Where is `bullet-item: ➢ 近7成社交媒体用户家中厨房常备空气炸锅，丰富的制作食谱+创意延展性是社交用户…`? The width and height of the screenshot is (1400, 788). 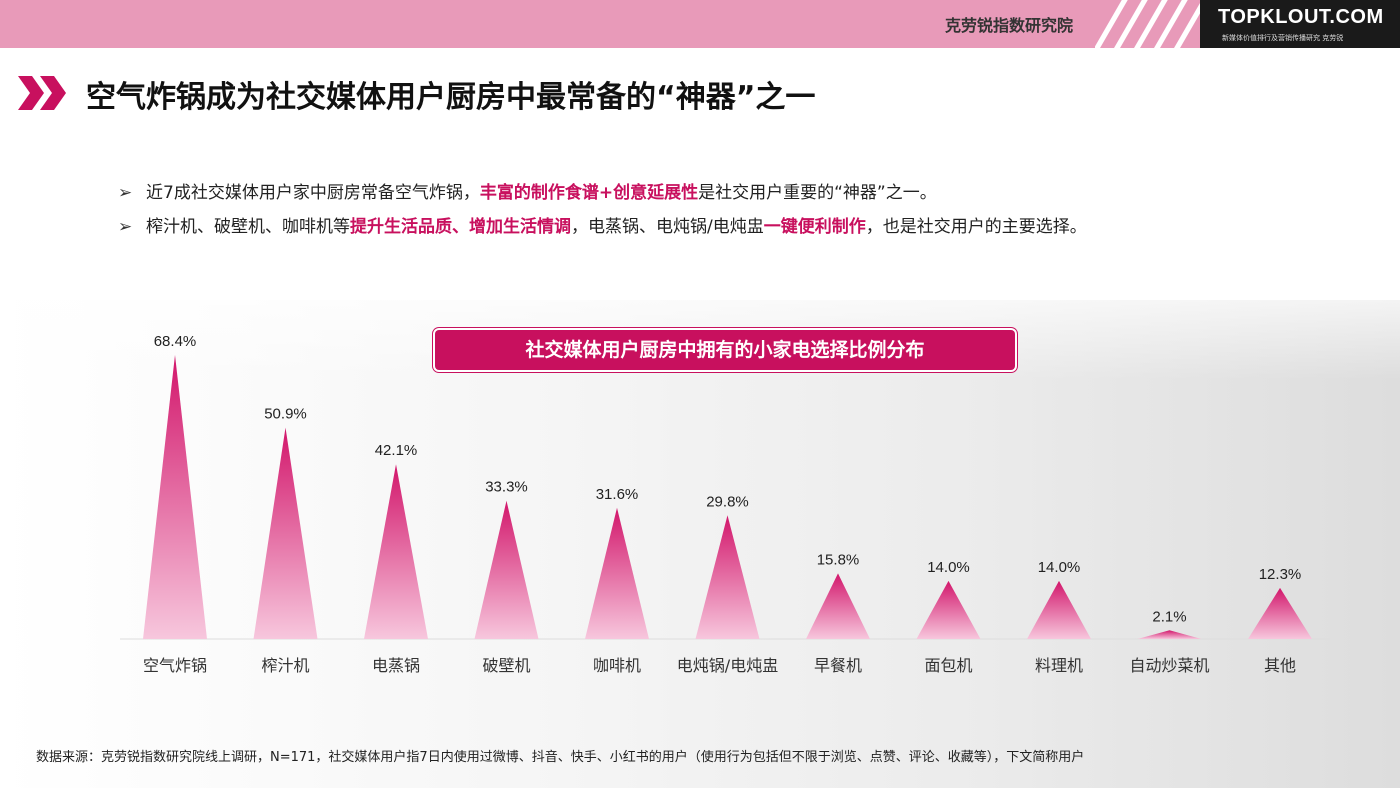
bullet-item: ➢ 近7成社交媒体用户家中厨房常备空气炸锅，丰富的制作食谱+创意延展性是社交用户… is located at coordinates (743, 197).